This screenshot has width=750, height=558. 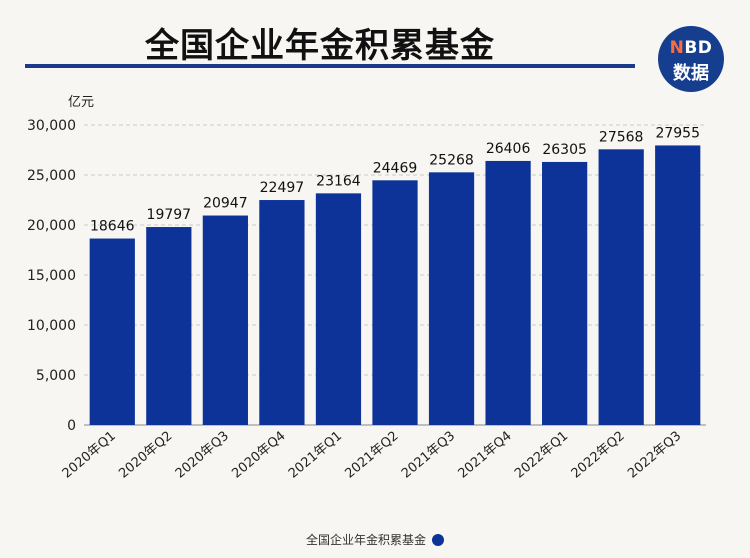 I want to click on y-tick-label: 25,000, so click(x=51, y=176).